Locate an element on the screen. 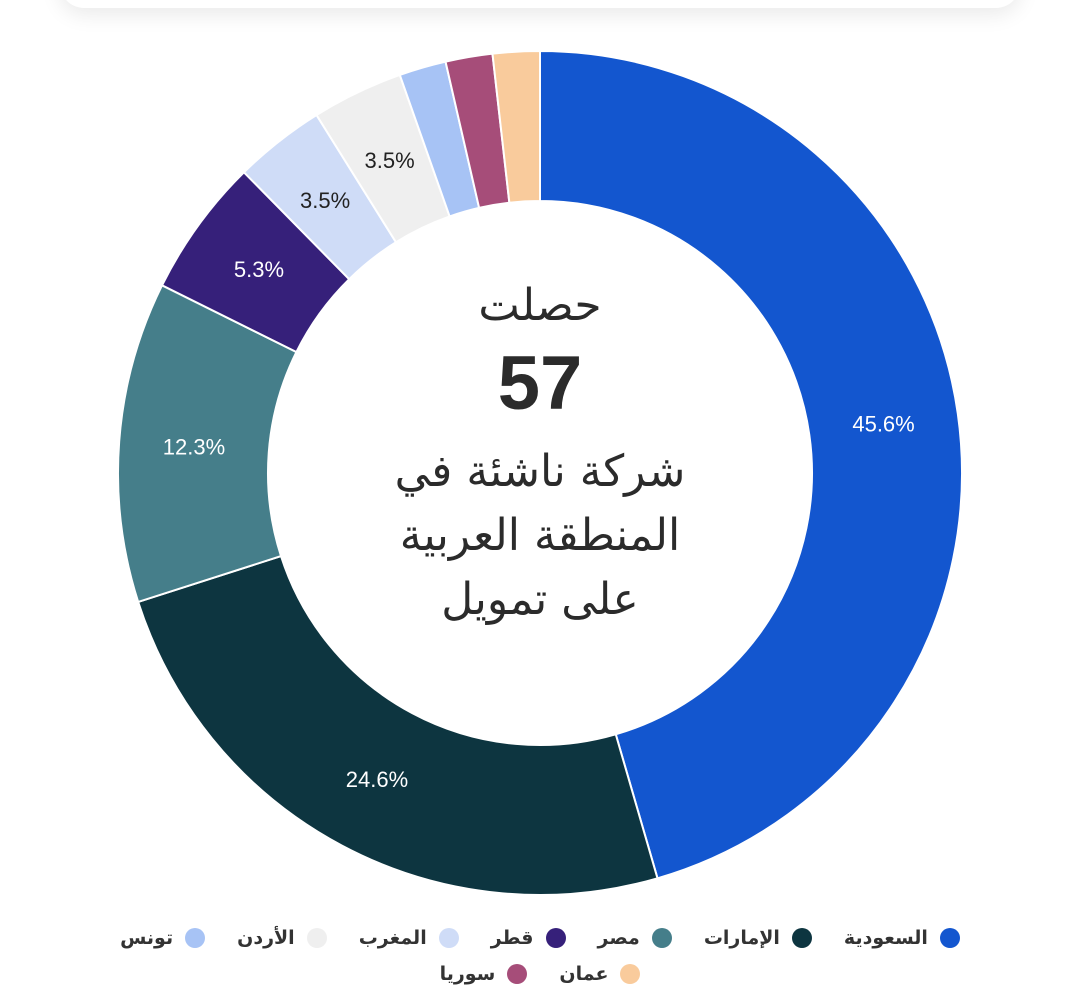 This screenshot has height=994, width=1080. legend-item: مصر is located at coordinates (635, 938).